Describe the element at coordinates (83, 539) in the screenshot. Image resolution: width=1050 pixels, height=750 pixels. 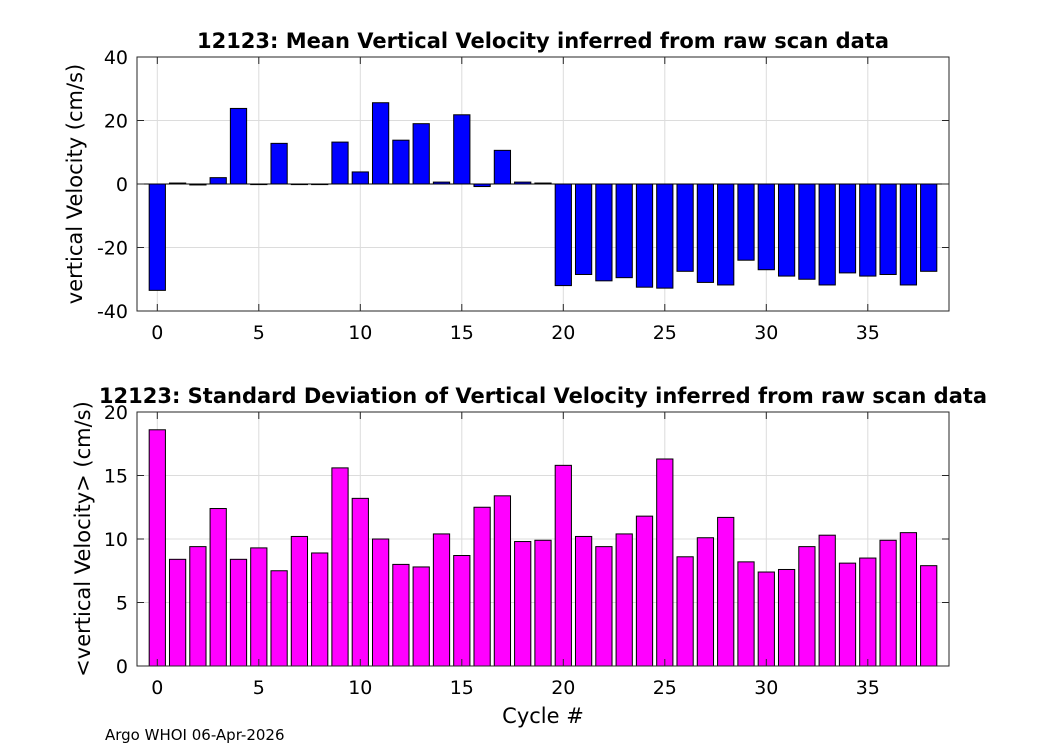
I see `y-axis-label: <vertical Velocity> (cm/s)` at that location.